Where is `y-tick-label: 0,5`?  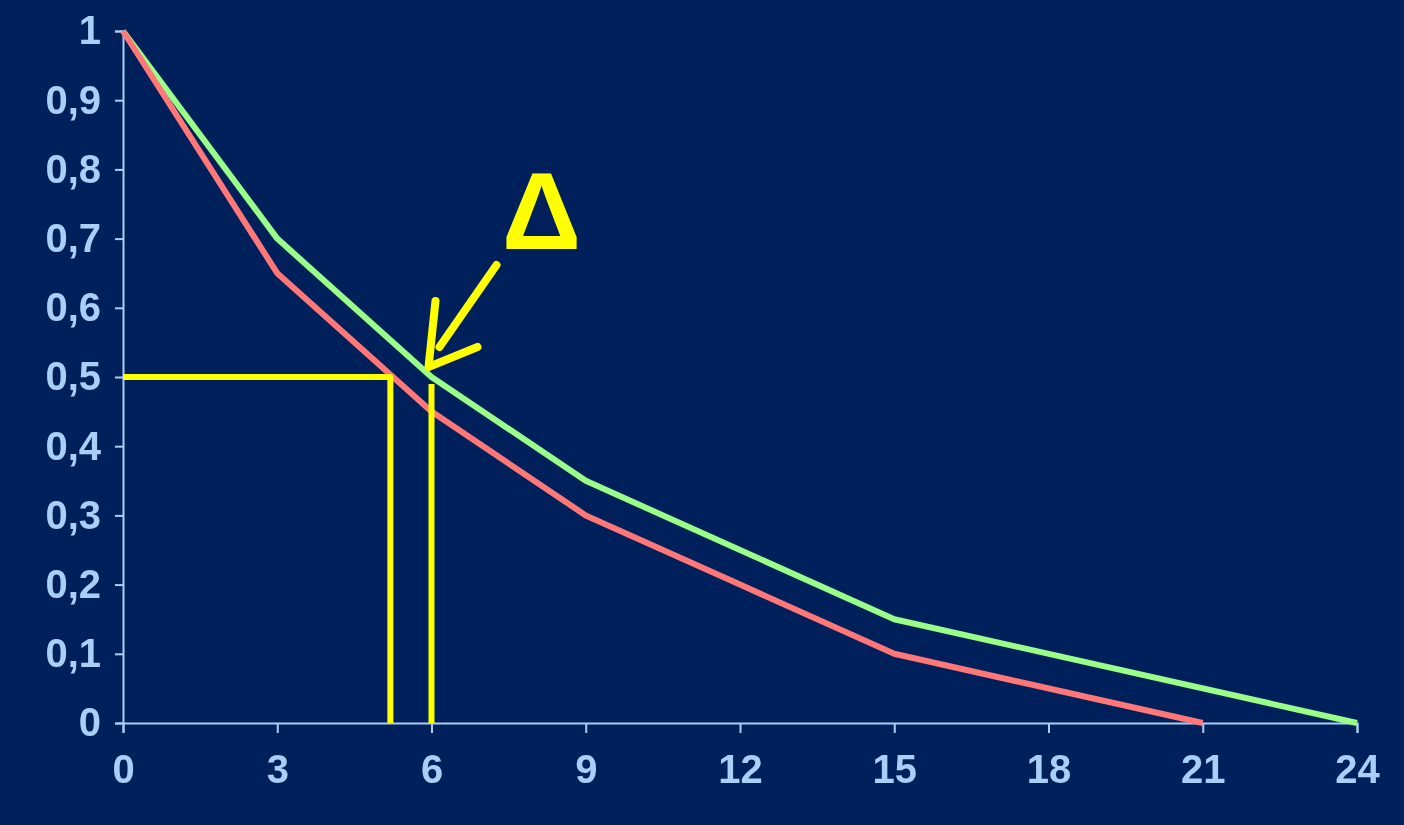
y-tick-label: 0,5 is located at coordinates (73, 376).